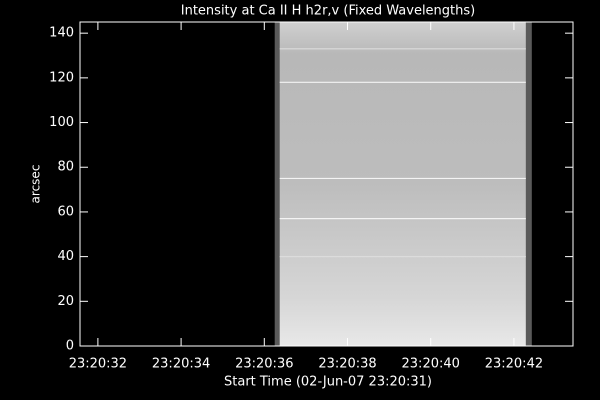 The width and height of the screenshot is (600, 400). I want to click on y-tick-label: 20, so click(65, 301).